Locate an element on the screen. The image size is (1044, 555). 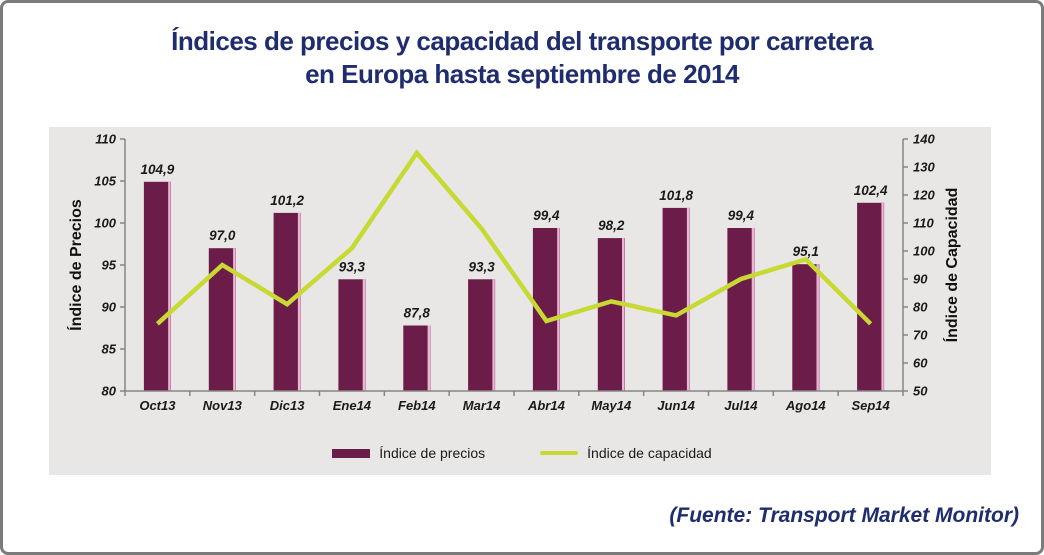
legend-label-capacidad: Índice de capacidad is located at coordinates (649, 453).